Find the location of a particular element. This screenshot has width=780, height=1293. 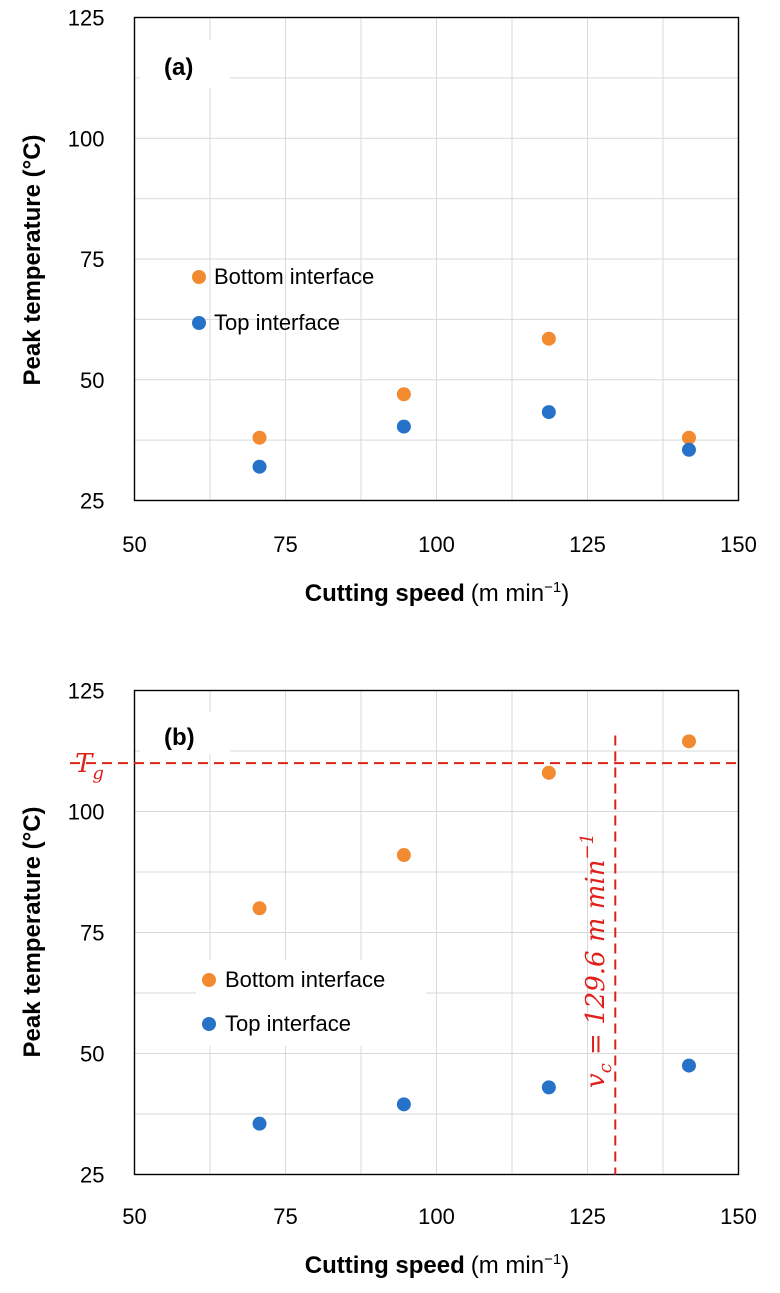

panel-b-y-tick-label: 100 is located at coordinates (86, 812).